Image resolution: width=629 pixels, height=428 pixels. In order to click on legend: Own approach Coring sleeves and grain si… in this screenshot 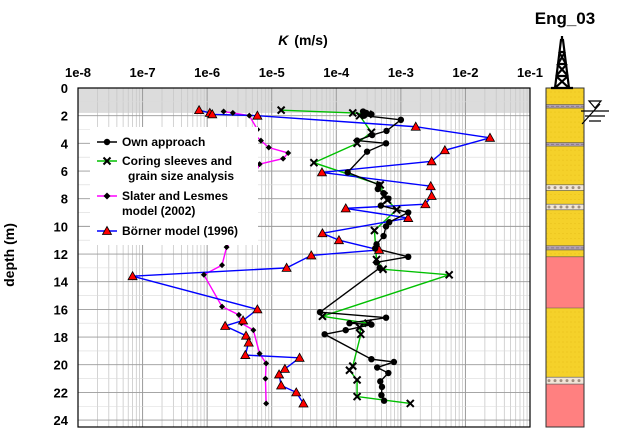, I will do `click(174, 186)`.